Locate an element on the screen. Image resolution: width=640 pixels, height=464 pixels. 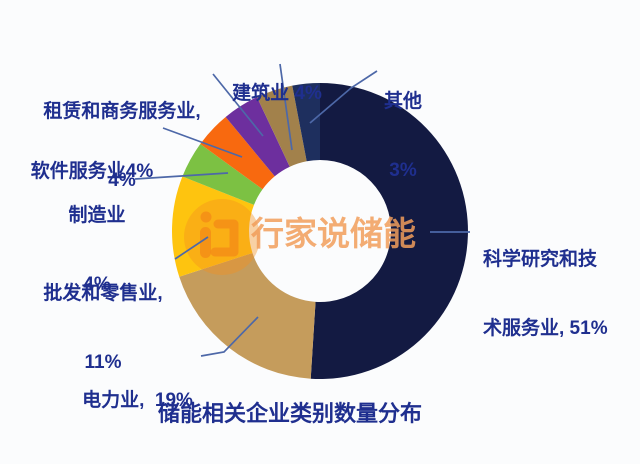
label-ruanjian: 软件服务业4% is located at coordinates (92, 171).